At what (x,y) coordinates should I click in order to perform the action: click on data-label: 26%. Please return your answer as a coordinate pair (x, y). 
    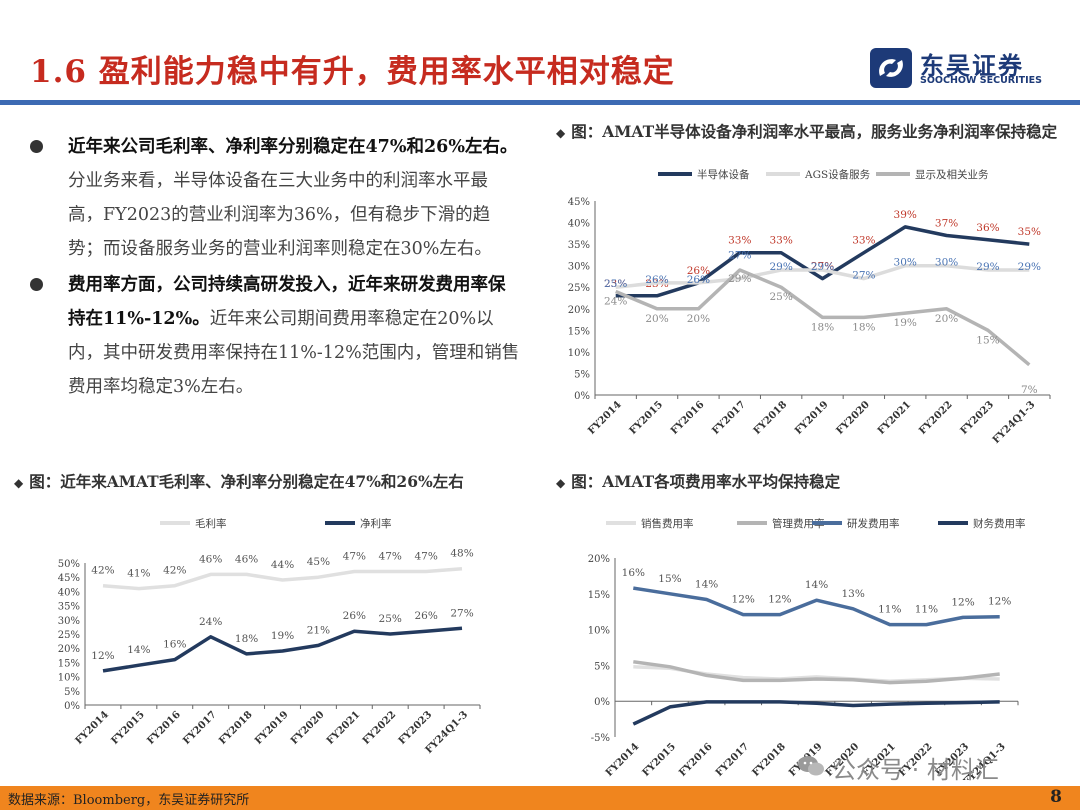
    Looking at the image, I should click on (698, 271).